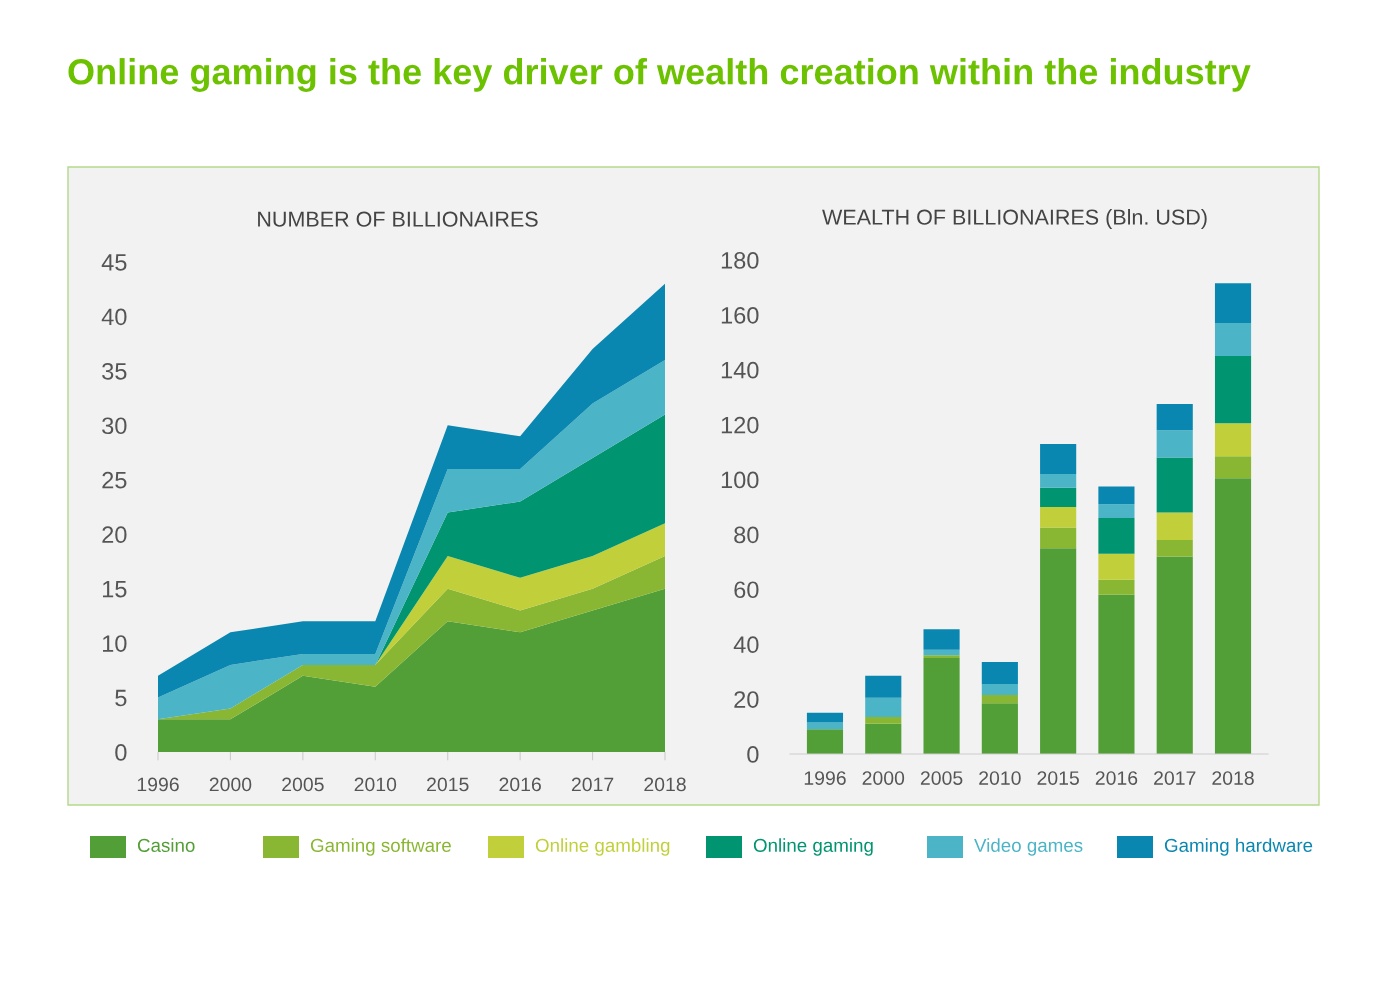 This screenshot has height=995, width=1400. What do you see at coordinates (166, 845) in the screenshot?
I see `legend-label: Casino` at bounding box center [166, 845].